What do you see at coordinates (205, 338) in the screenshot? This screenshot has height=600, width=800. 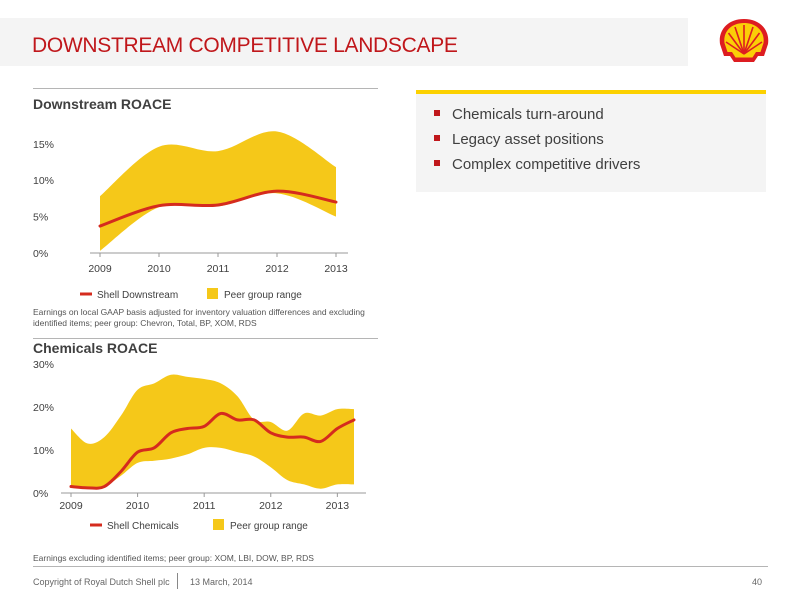 I see `chemicals-top-rule` at bounding box center [205, 338].